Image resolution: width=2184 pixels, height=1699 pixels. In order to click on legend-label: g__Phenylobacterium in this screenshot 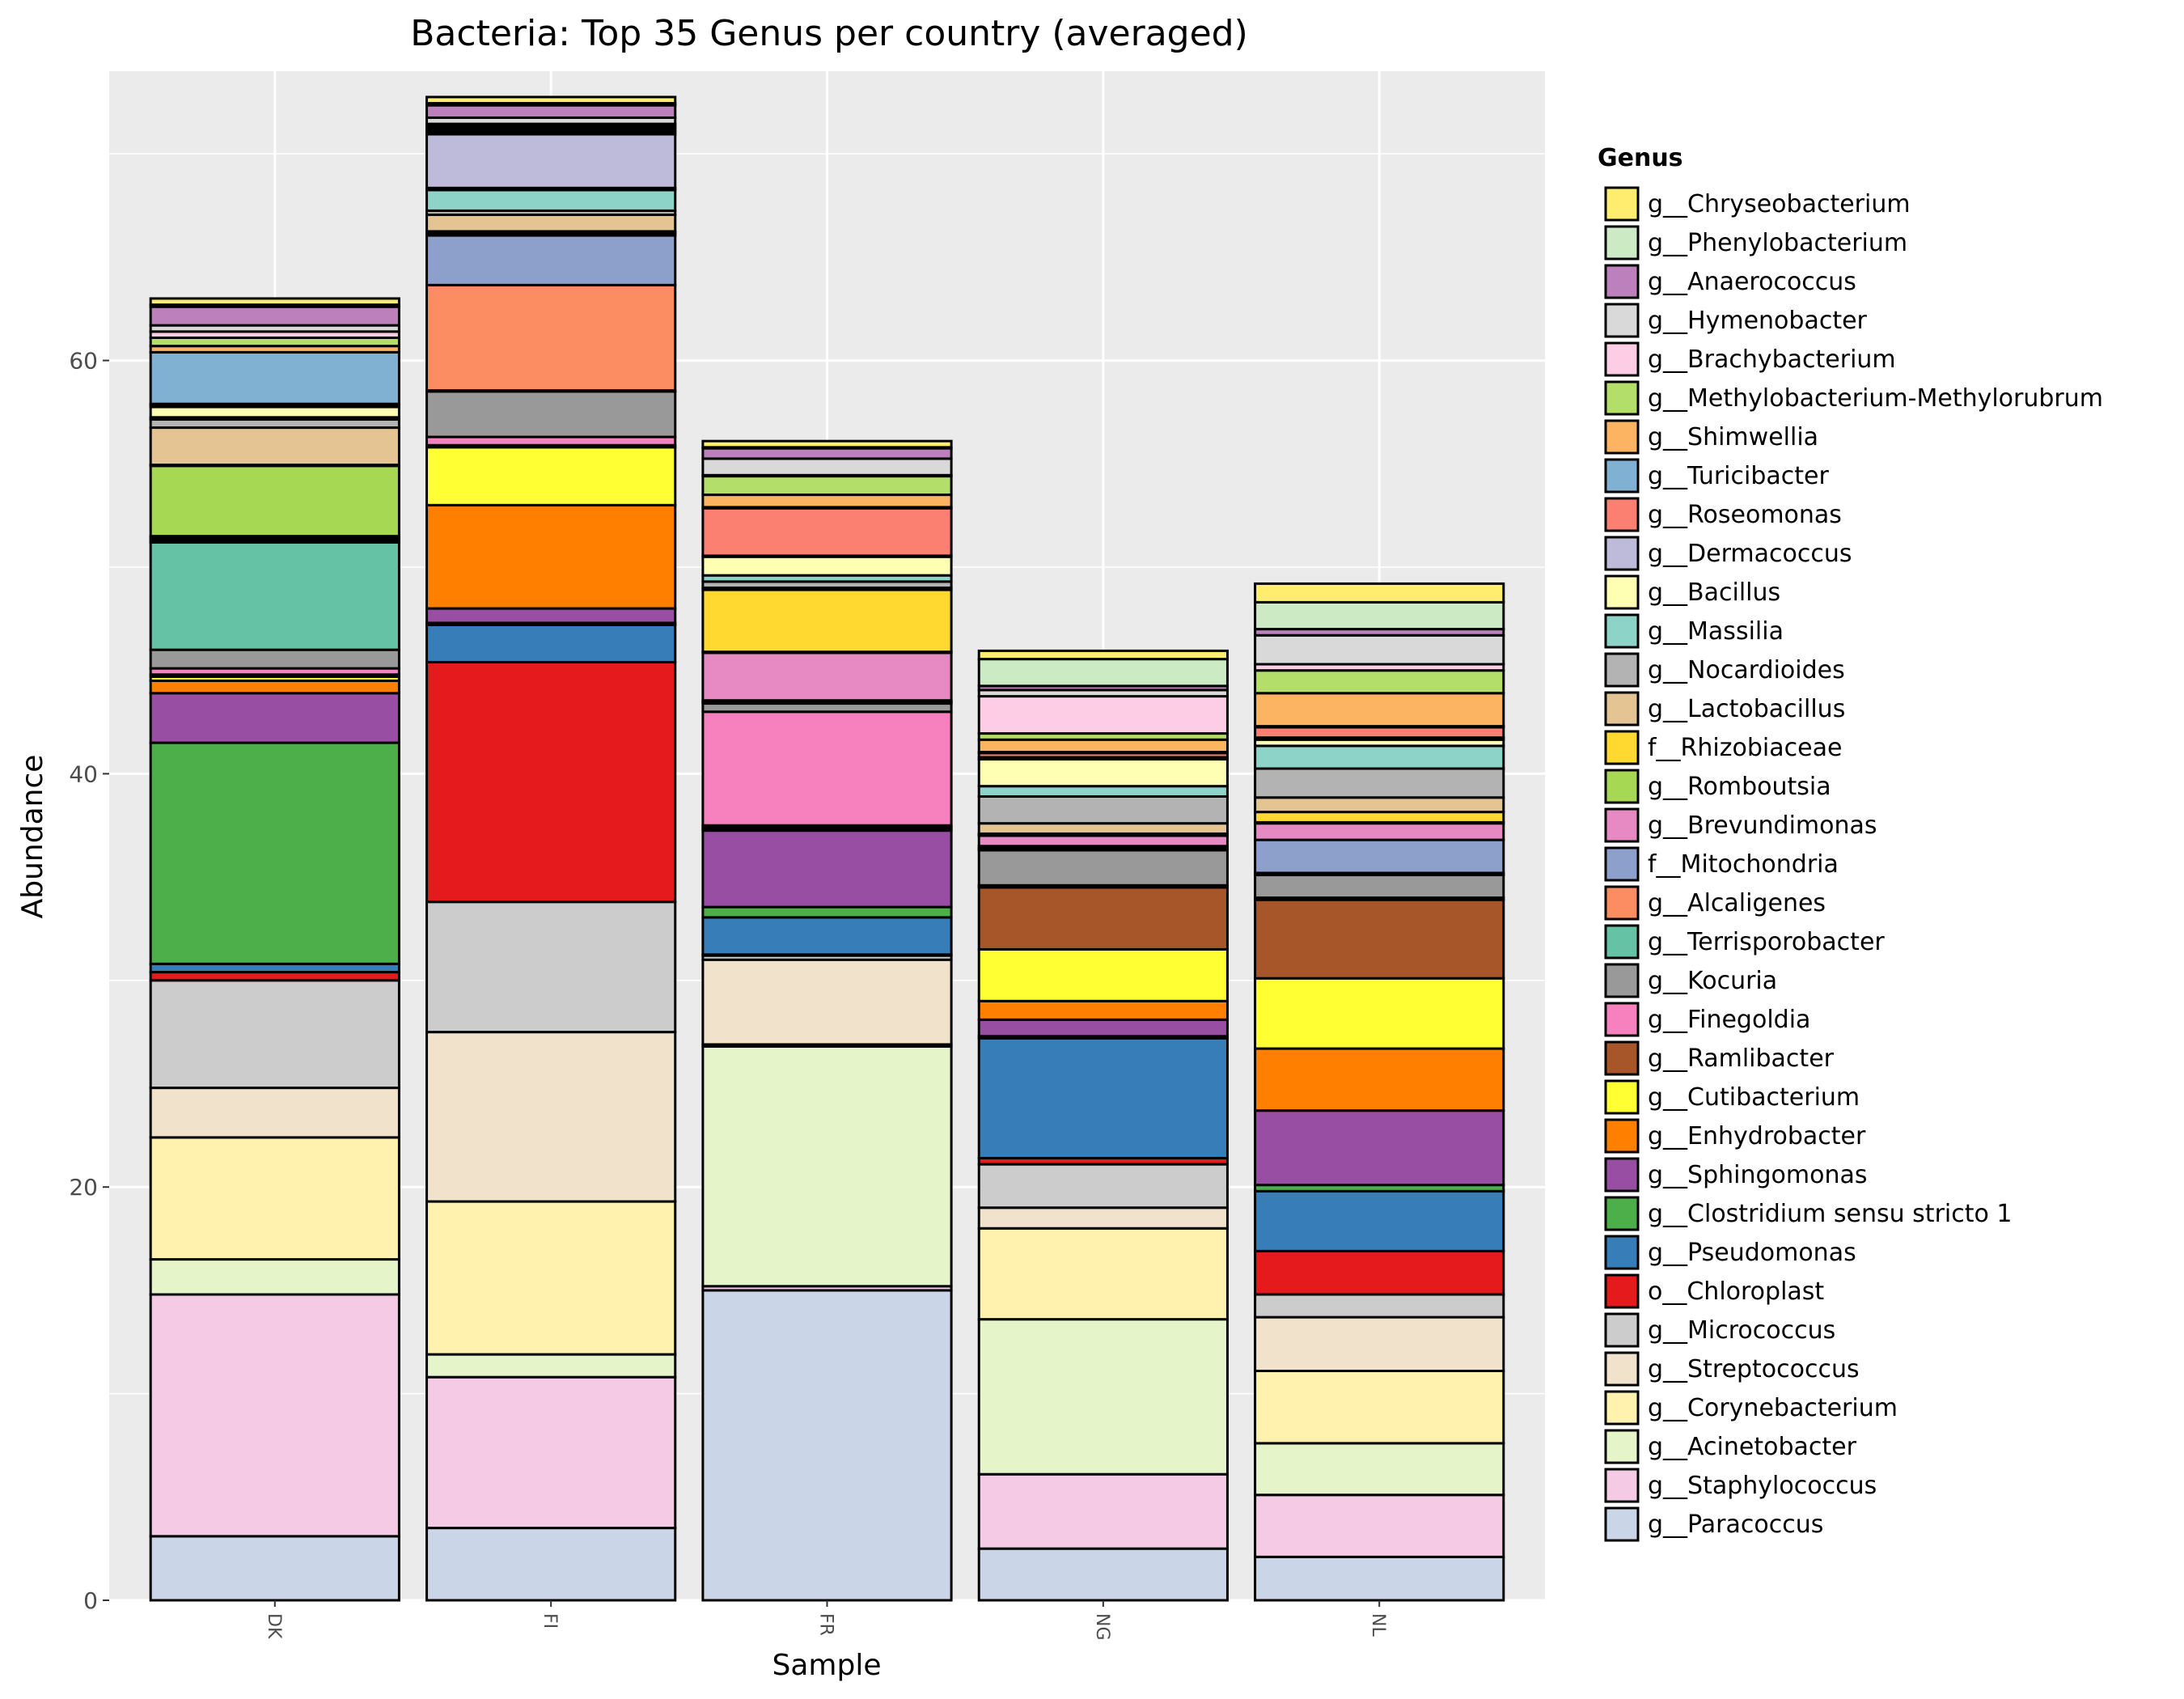, I will do `click(1777, 243)`.